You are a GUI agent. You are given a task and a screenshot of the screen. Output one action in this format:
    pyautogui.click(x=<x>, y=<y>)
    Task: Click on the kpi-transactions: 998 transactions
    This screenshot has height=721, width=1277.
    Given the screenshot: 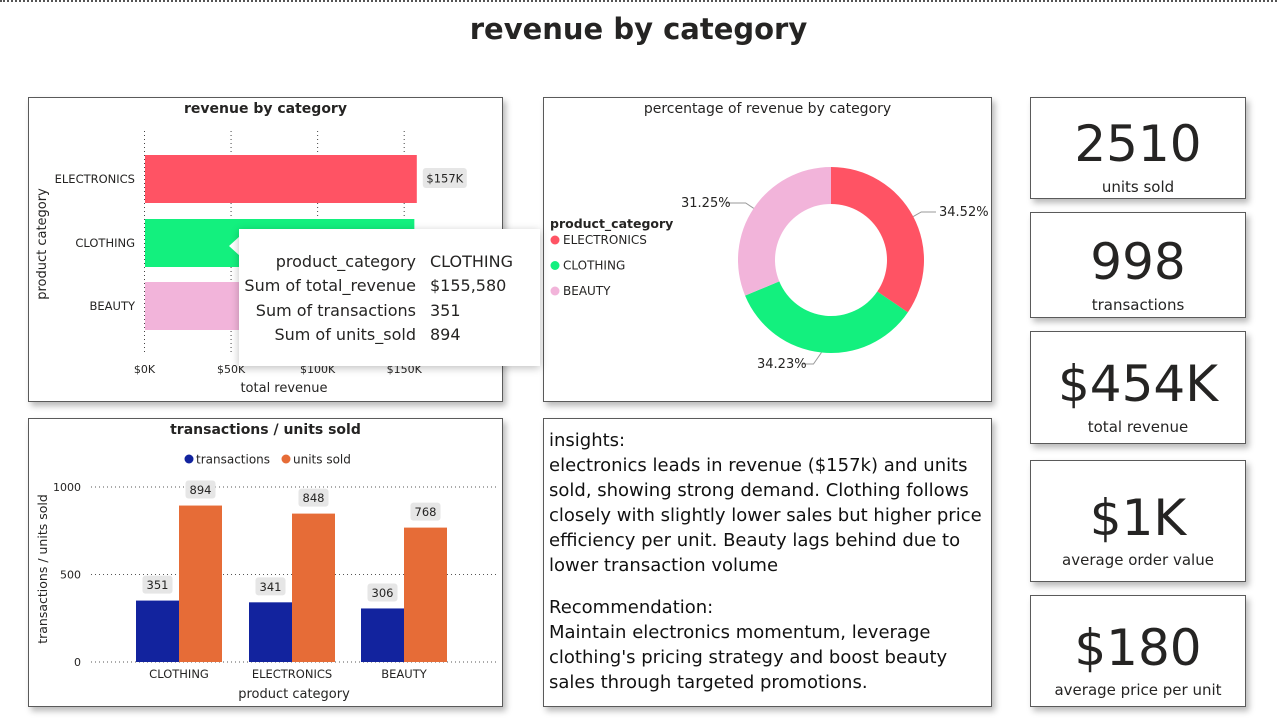 What is the action you would take?
    pyautogui.click(x=1138, y=265)
    